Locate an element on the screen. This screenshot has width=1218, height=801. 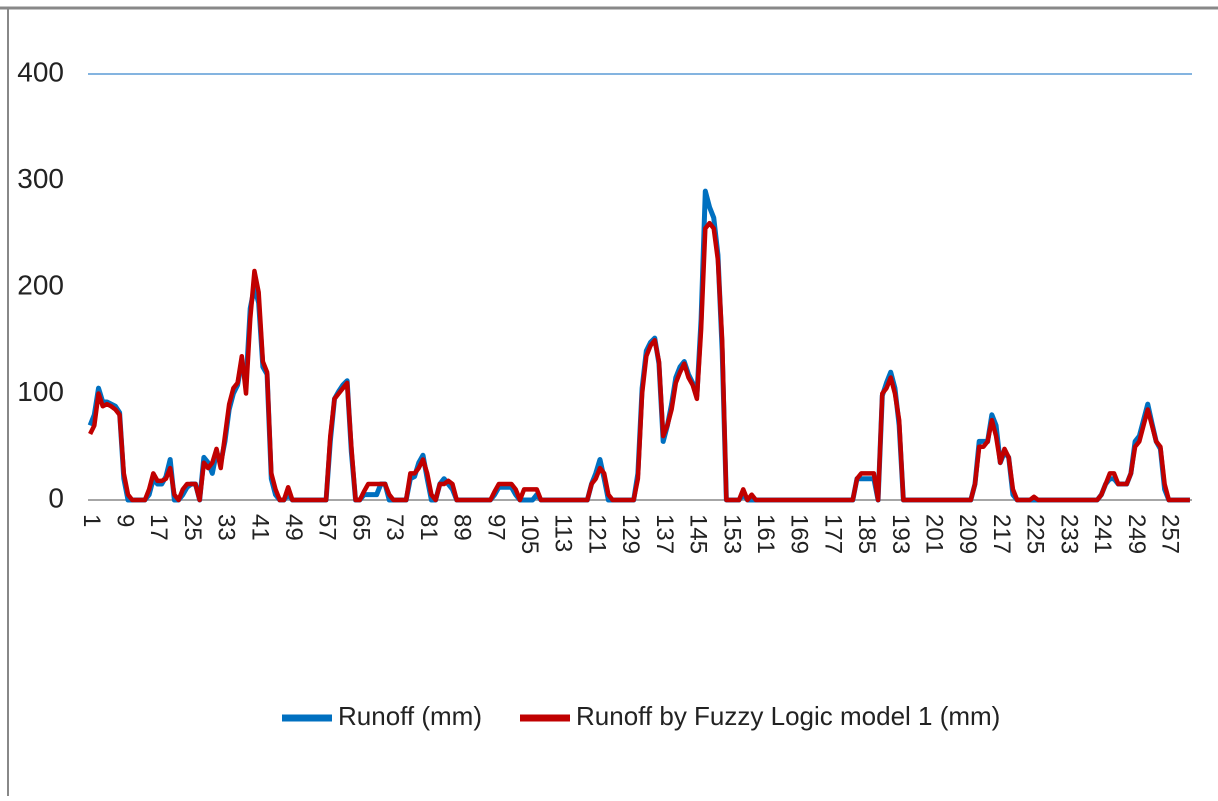
y-tick-label: 300 is located at coordinates (40, 178).